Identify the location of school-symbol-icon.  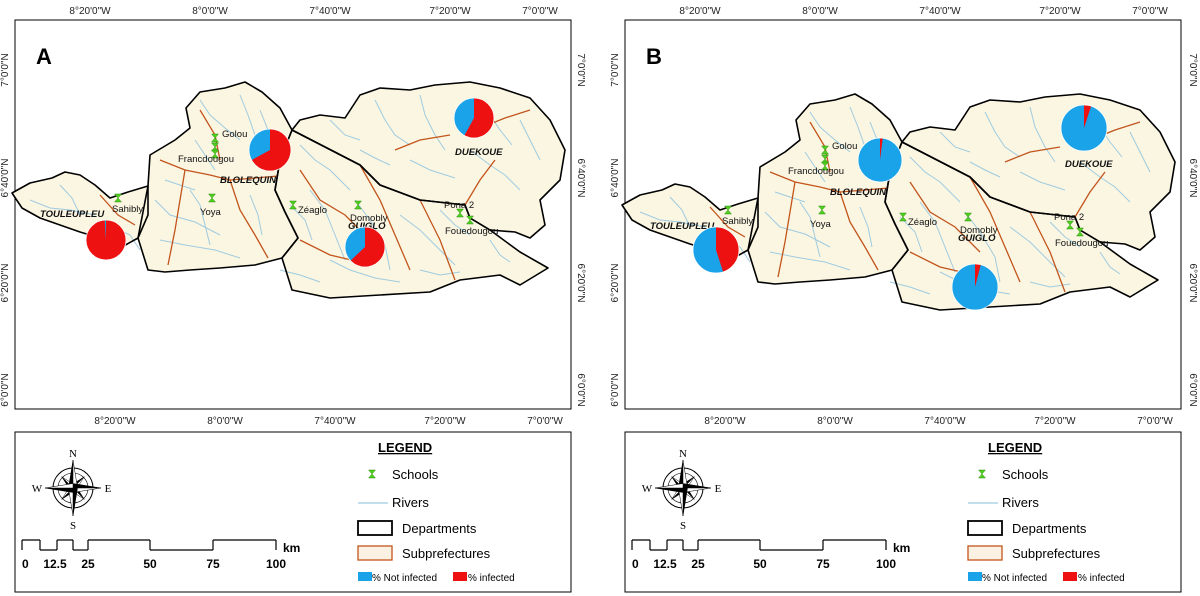
(372, 474).